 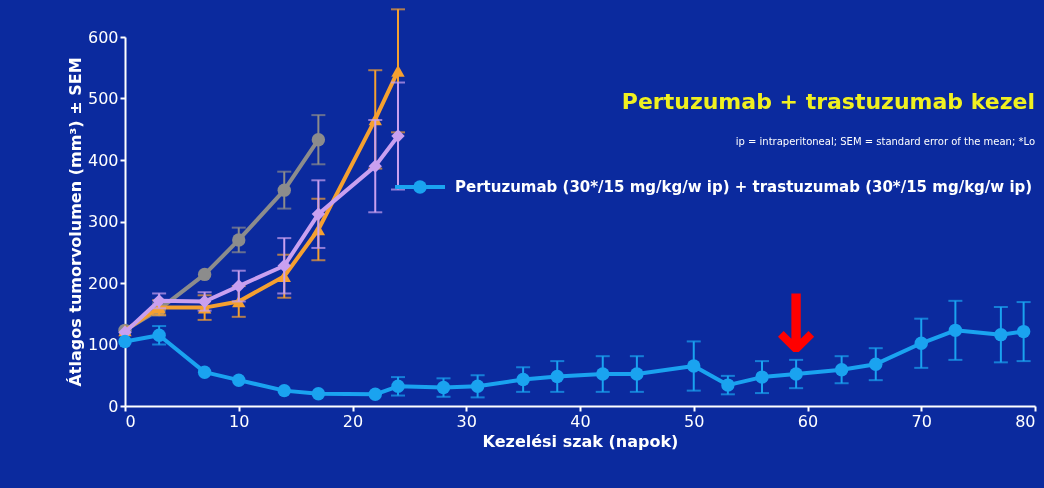 I want to click on y-tick-label: 600, so click(x=103, y=37).